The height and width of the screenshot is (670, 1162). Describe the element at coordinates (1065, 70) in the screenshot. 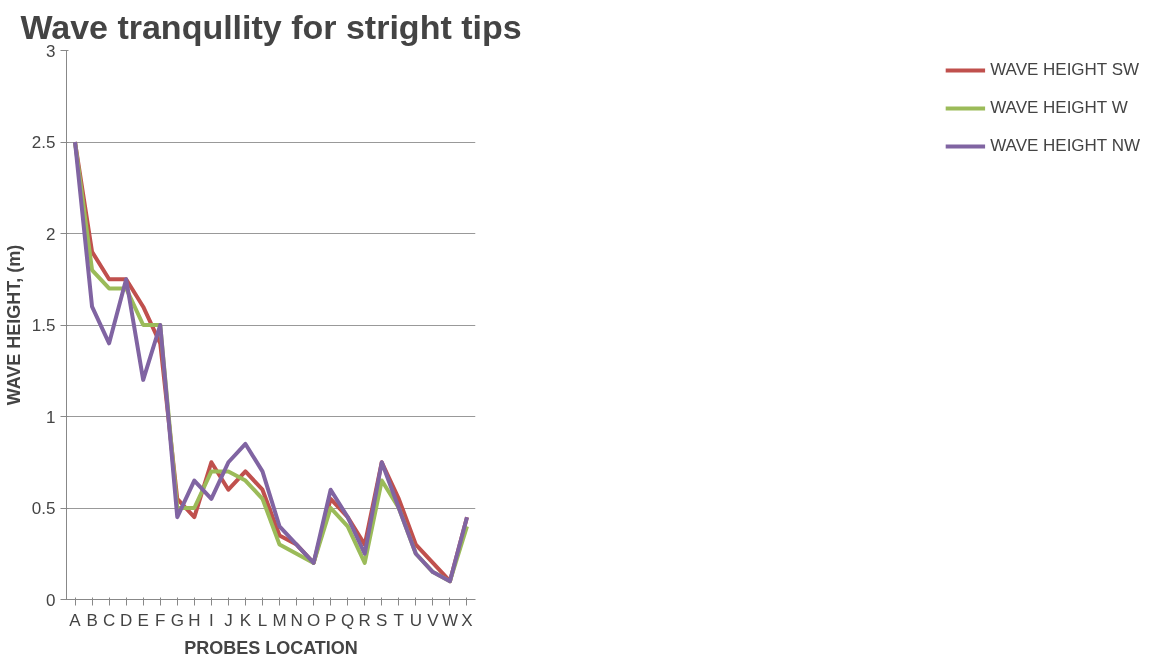

I see `legend-label: WAVE HEIGHT SW` at that location.